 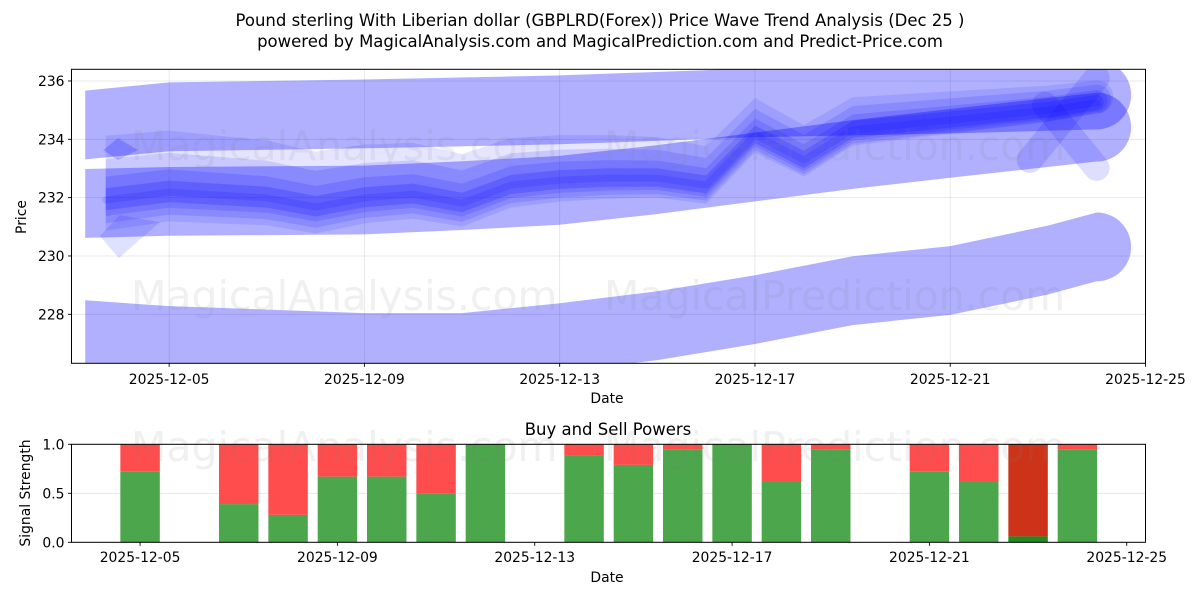 I want to click on y-tick-label: 1.0, so click(x=53, y=445).